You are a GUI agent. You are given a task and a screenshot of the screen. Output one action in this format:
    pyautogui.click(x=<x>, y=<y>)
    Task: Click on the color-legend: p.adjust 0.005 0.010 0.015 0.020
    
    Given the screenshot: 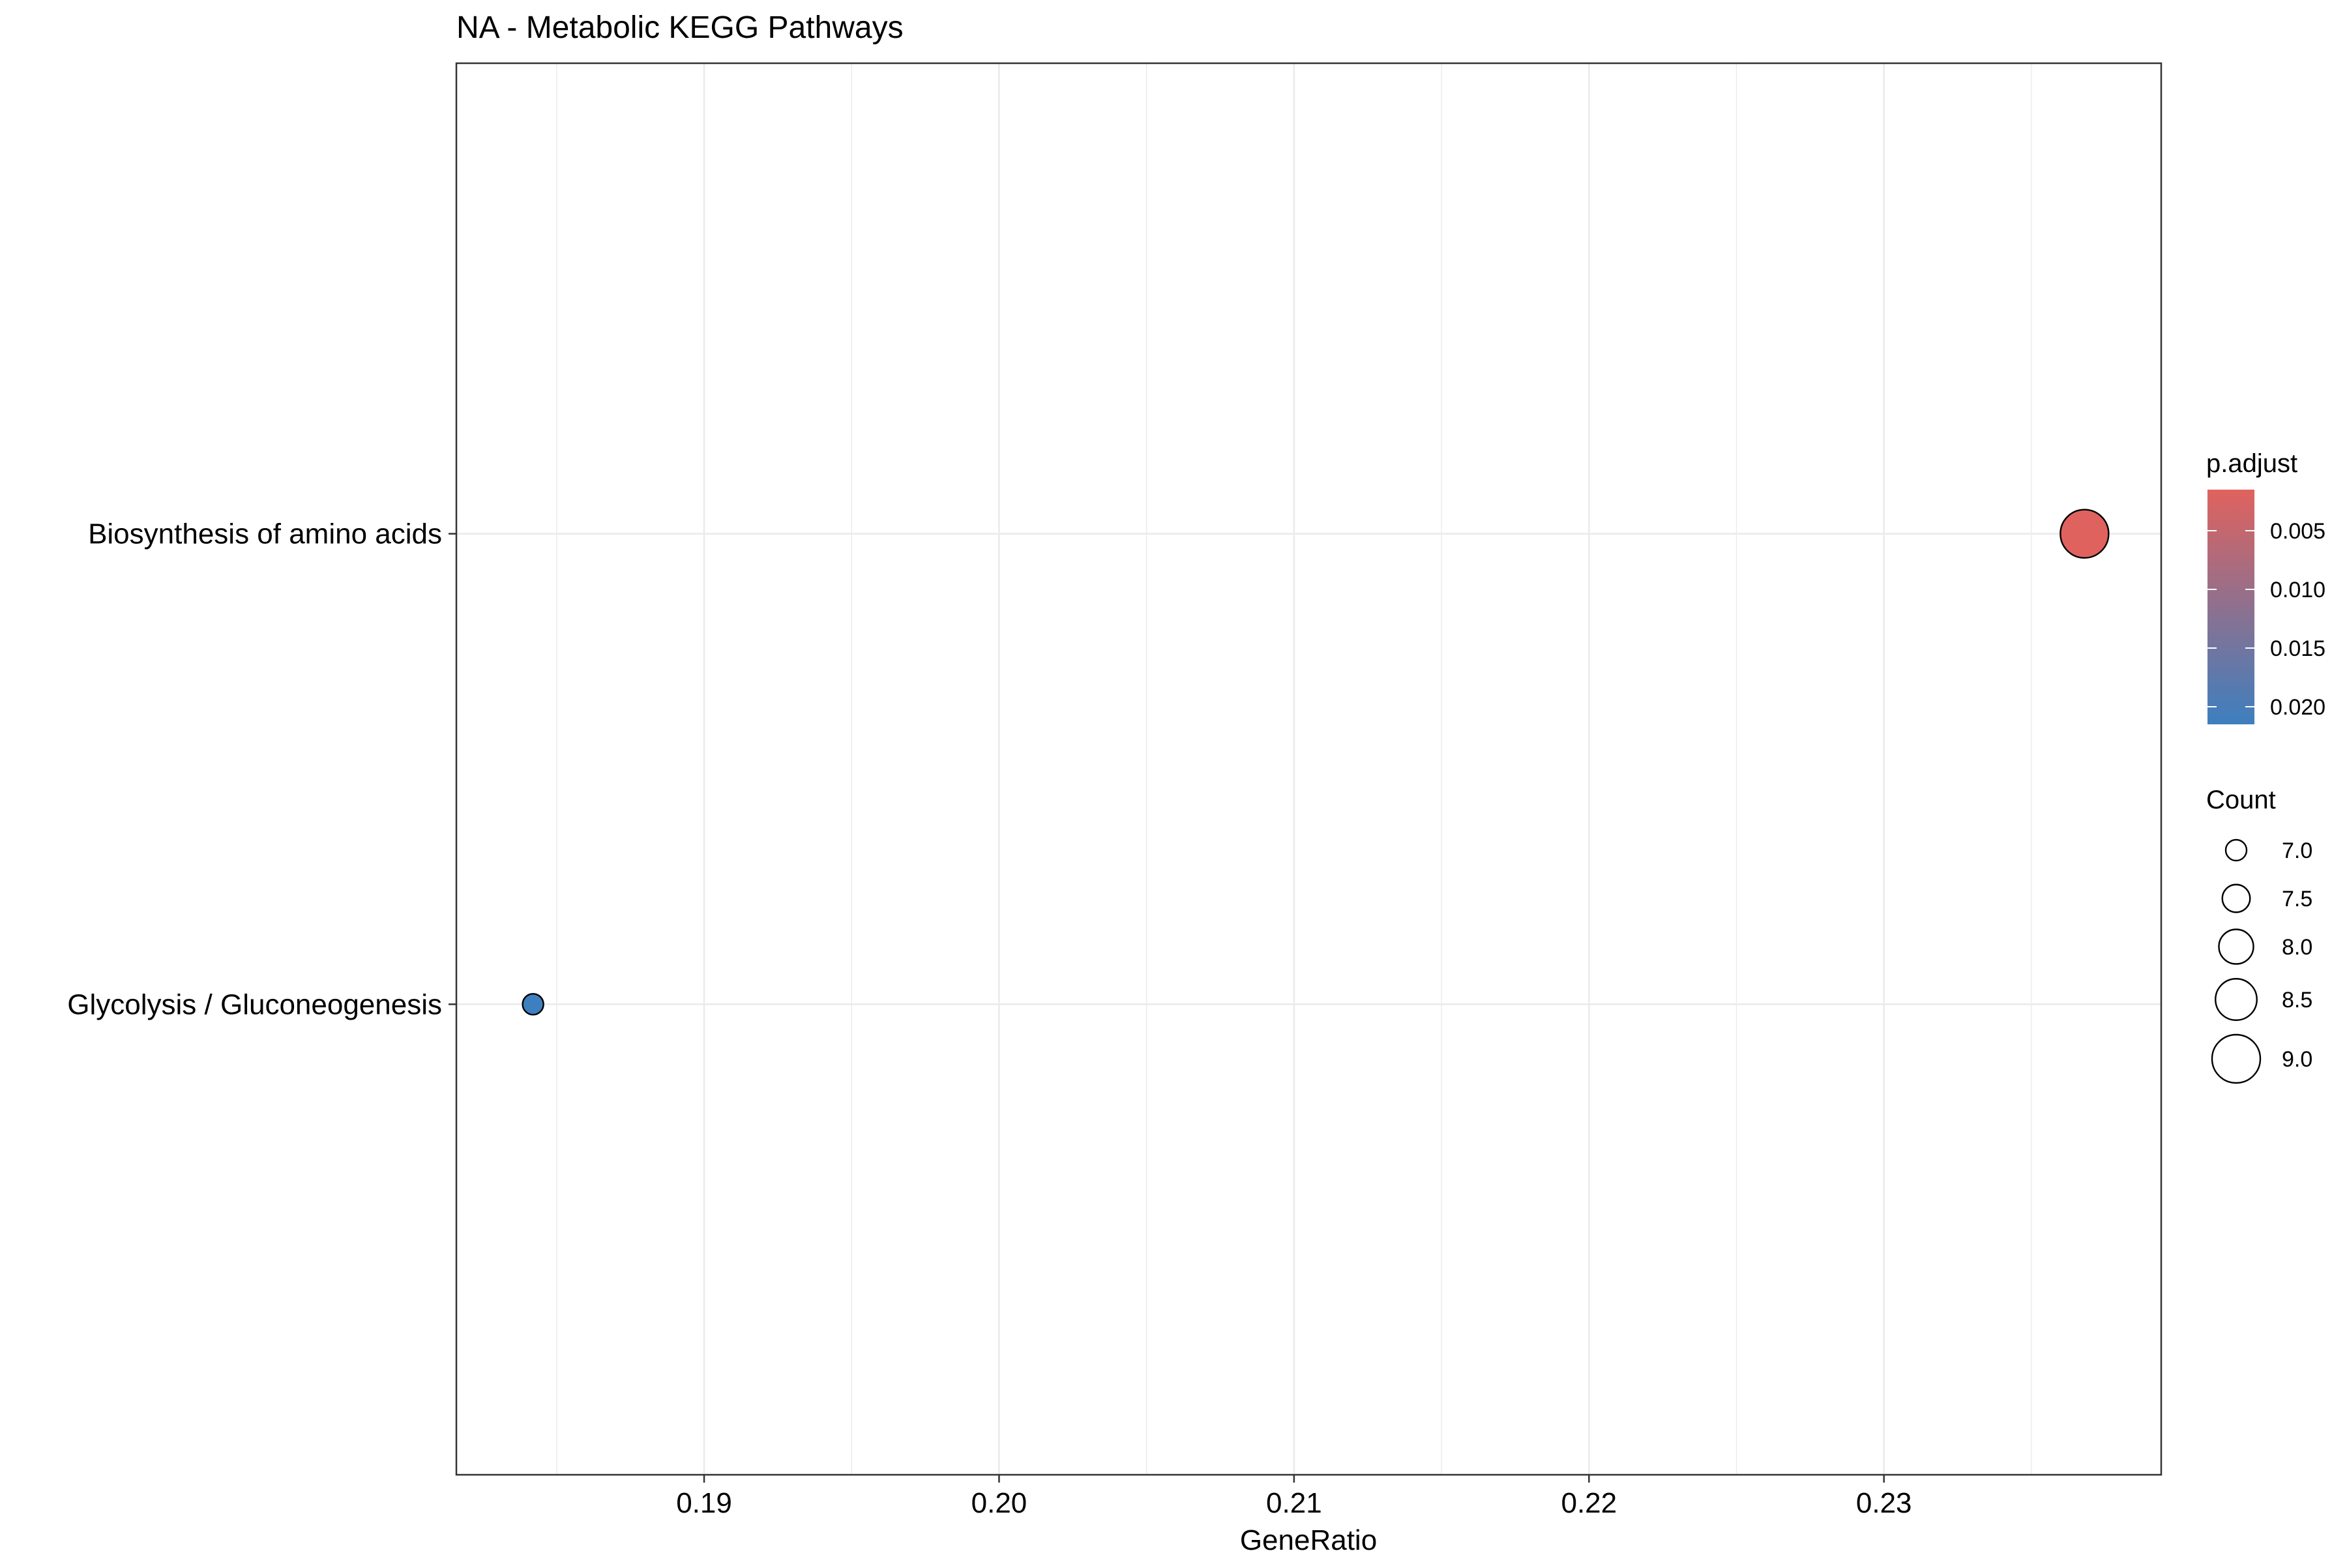 What is the action you would take?
    pyautogui.click(x=2265, y=587)
    